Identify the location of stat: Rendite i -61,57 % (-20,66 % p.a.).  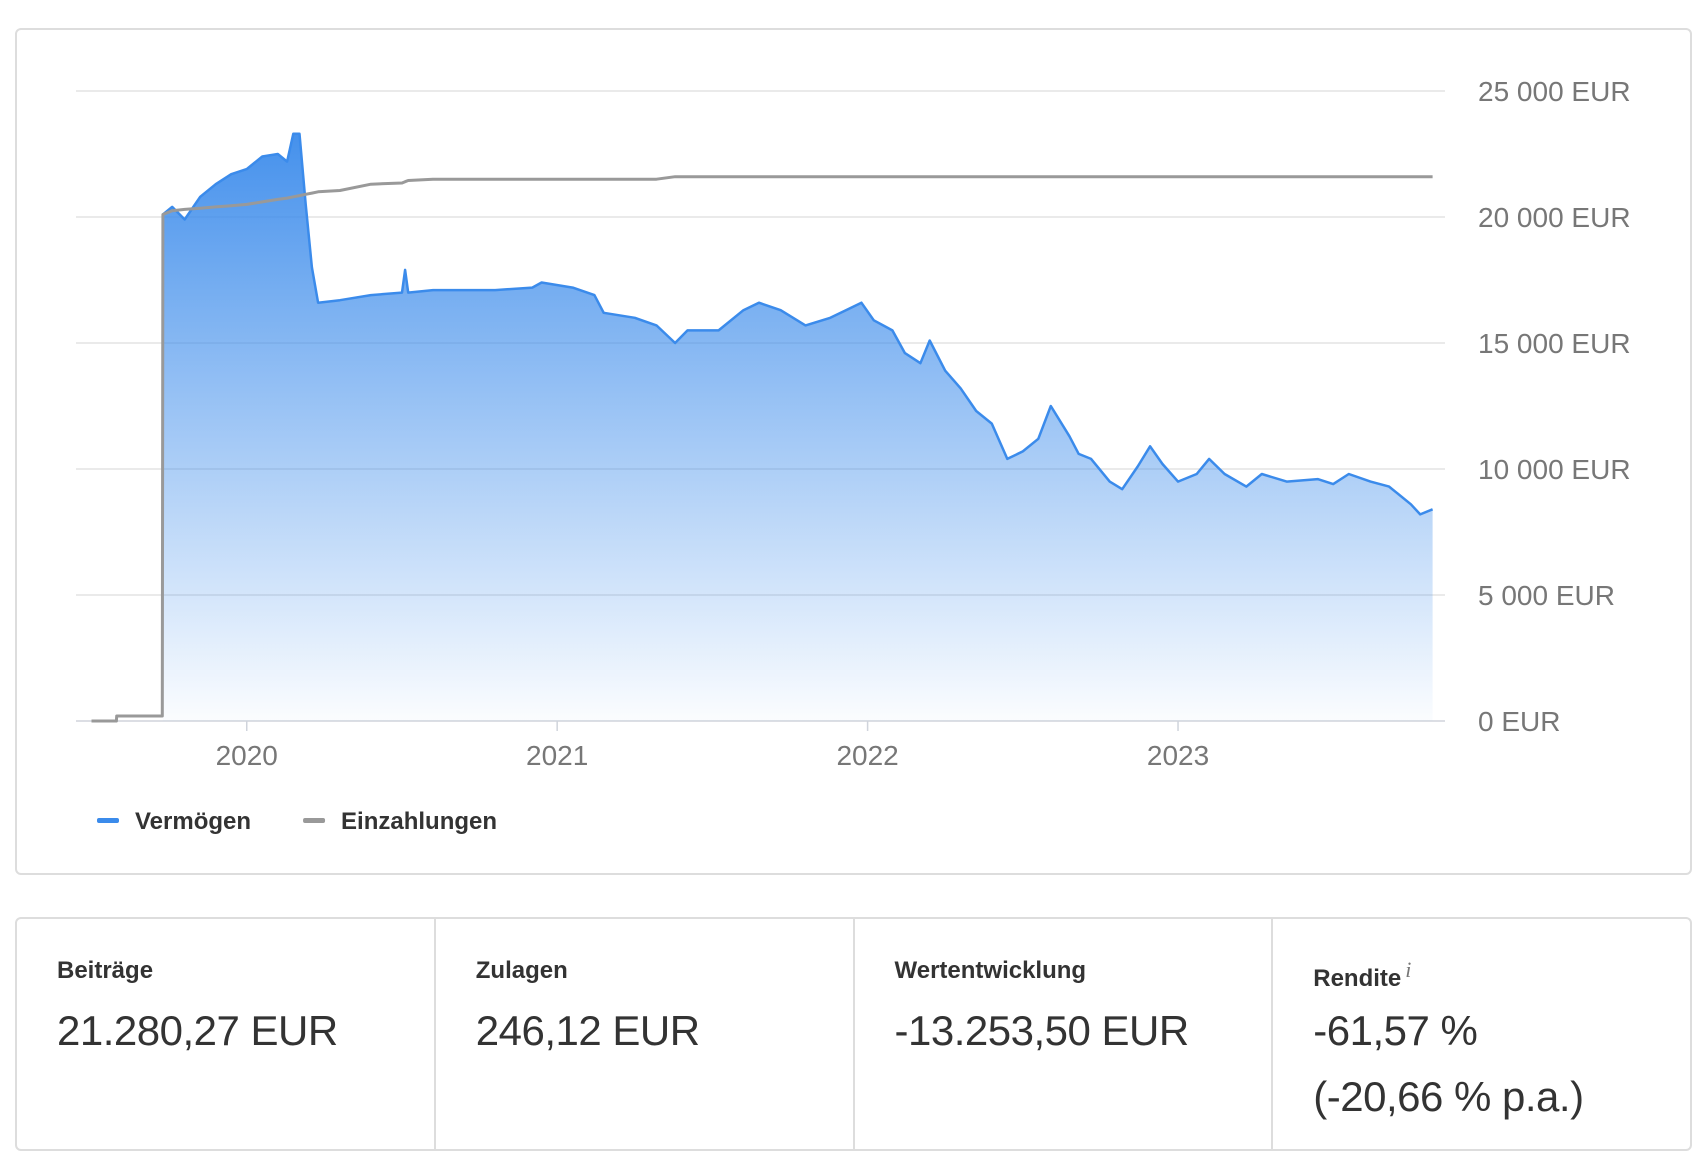
(1481, 1034).